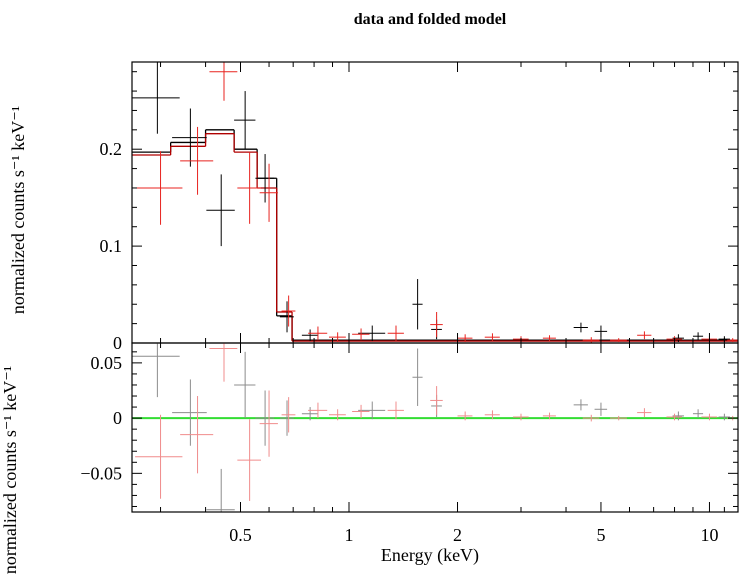  What do you see at coordinates (430, 19) in the screenshot?
I see `chart-title: data and folded model` at bounding box center [430, 19].